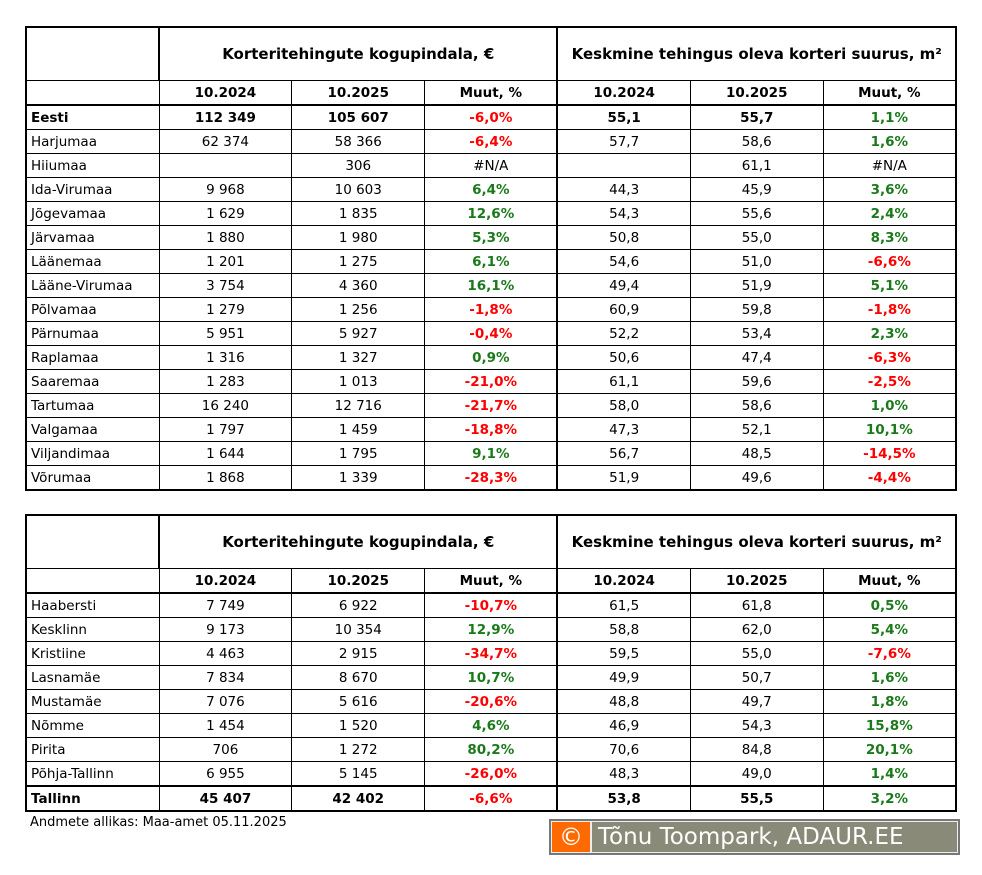 The height and width of the screenshot is (875, 982). What do you see at coordinates (756, 285) in the screenshot?
I see `value-cell: 51,9` at bounding box center [756, 285].